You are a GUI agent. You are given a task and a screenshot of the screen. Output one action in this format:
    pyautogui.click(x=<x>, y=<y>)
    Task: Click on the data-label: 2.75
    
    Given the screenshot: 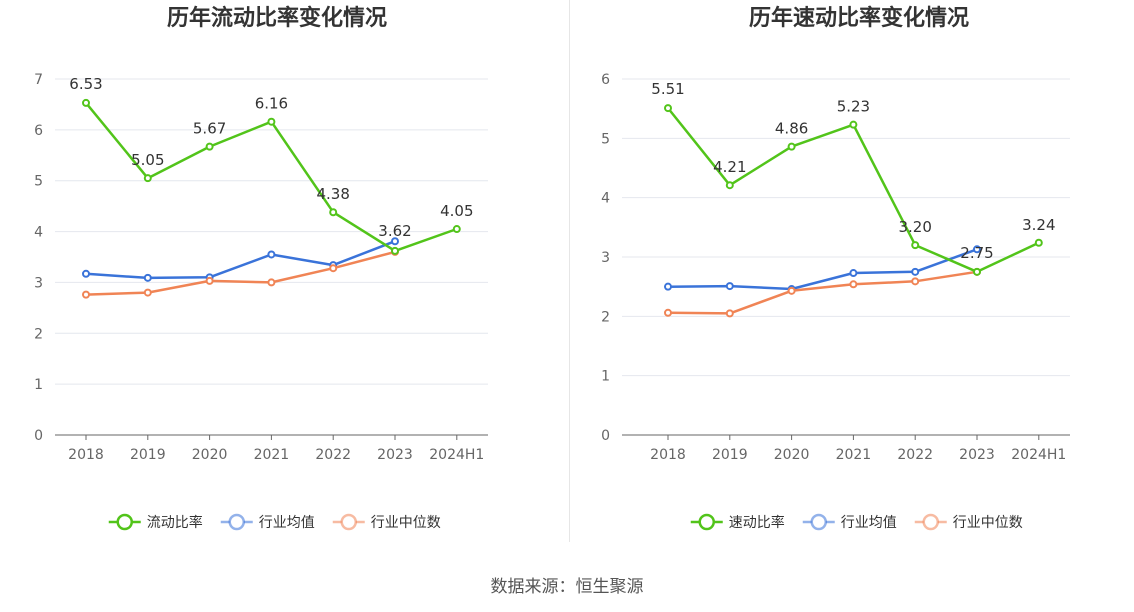 What is the action you would take?
    pyautogui.click(x=976, y=253)
    